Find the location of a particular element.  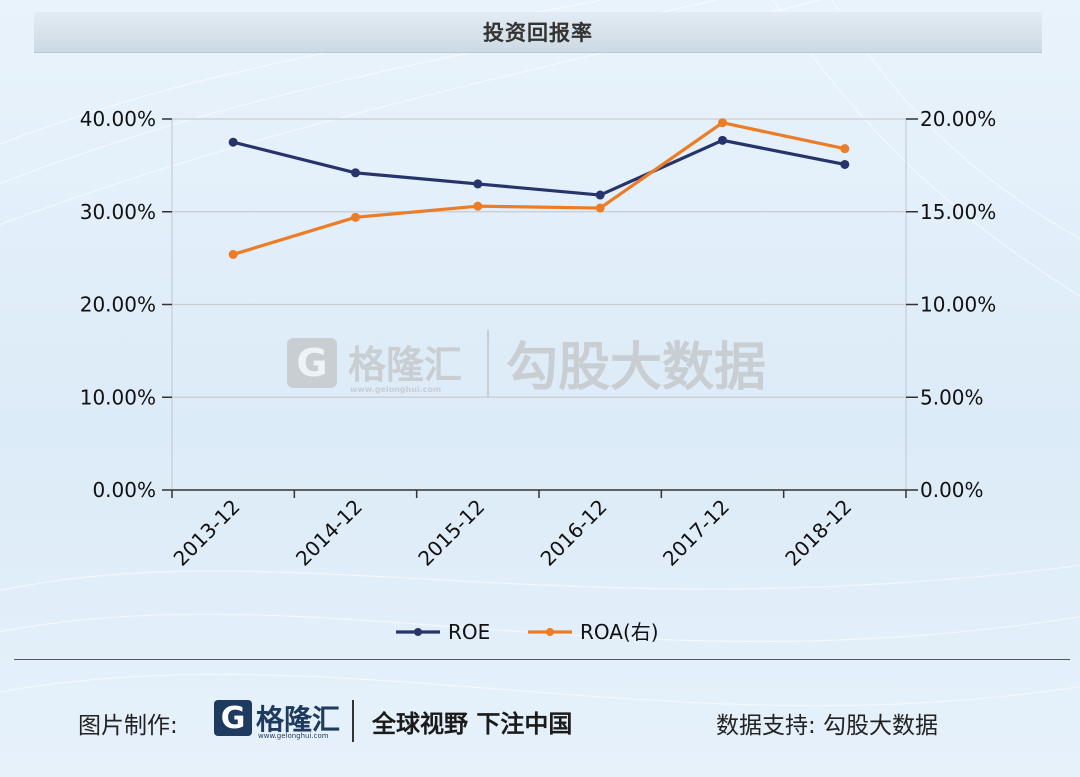

legend-roa-marker is located at coordinates (550, 632).